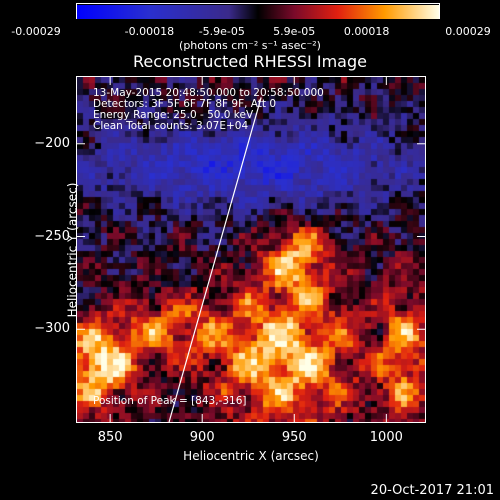  Describe the element at coordinates (171, 126) in the screenshot. I see `annotation-total-counts: Clean Total counts: 3.07E+04` at that location.